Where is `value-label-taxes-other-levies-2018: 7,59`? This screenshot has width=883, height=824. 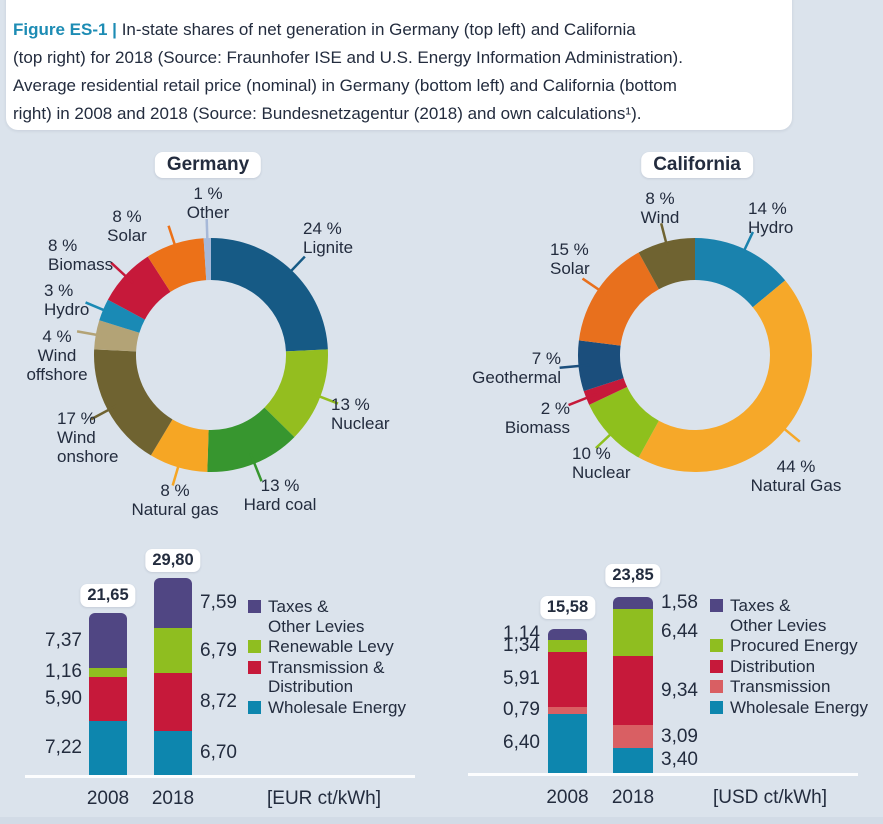 value-label-taxes-other-levies-2018: 7,59 is located at coordinates (218, 603).